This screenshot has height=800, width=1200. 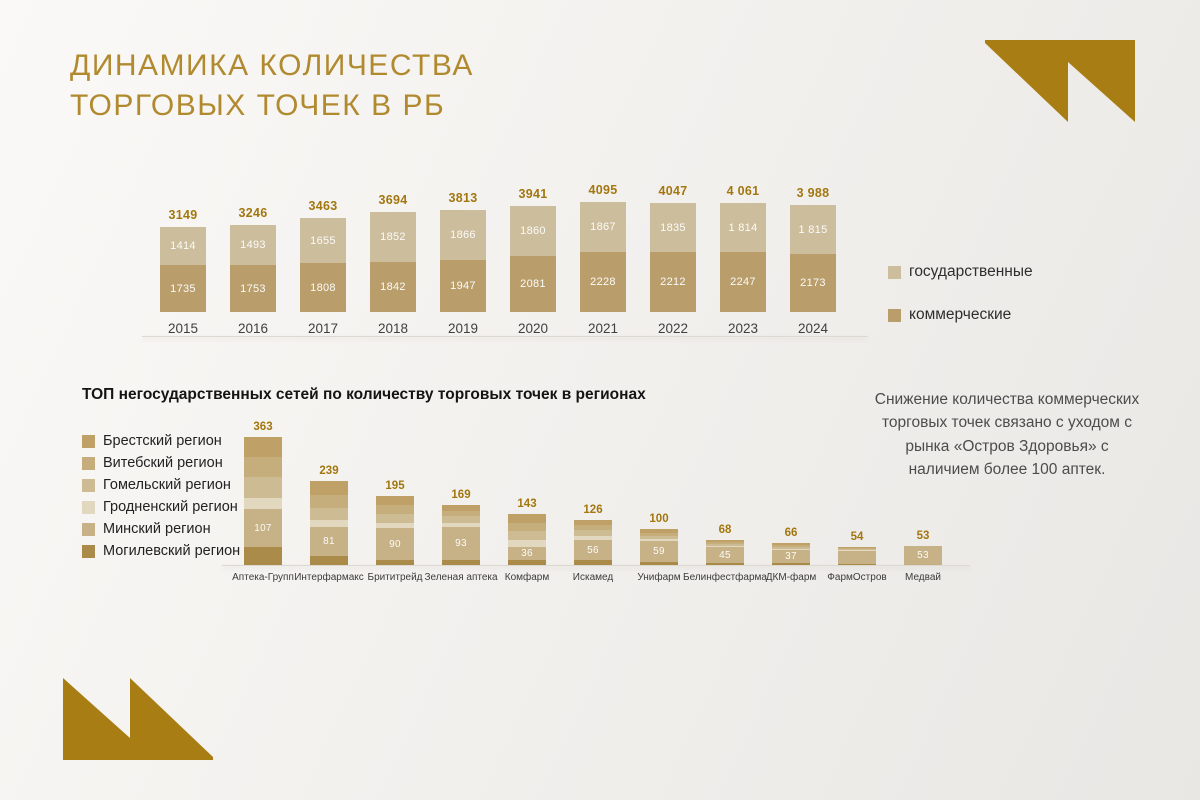 What do you see at coordinates (659, 577) in the screenshot?
I see `chain-name-label: Унифарм` at bounding box center [659, 577].